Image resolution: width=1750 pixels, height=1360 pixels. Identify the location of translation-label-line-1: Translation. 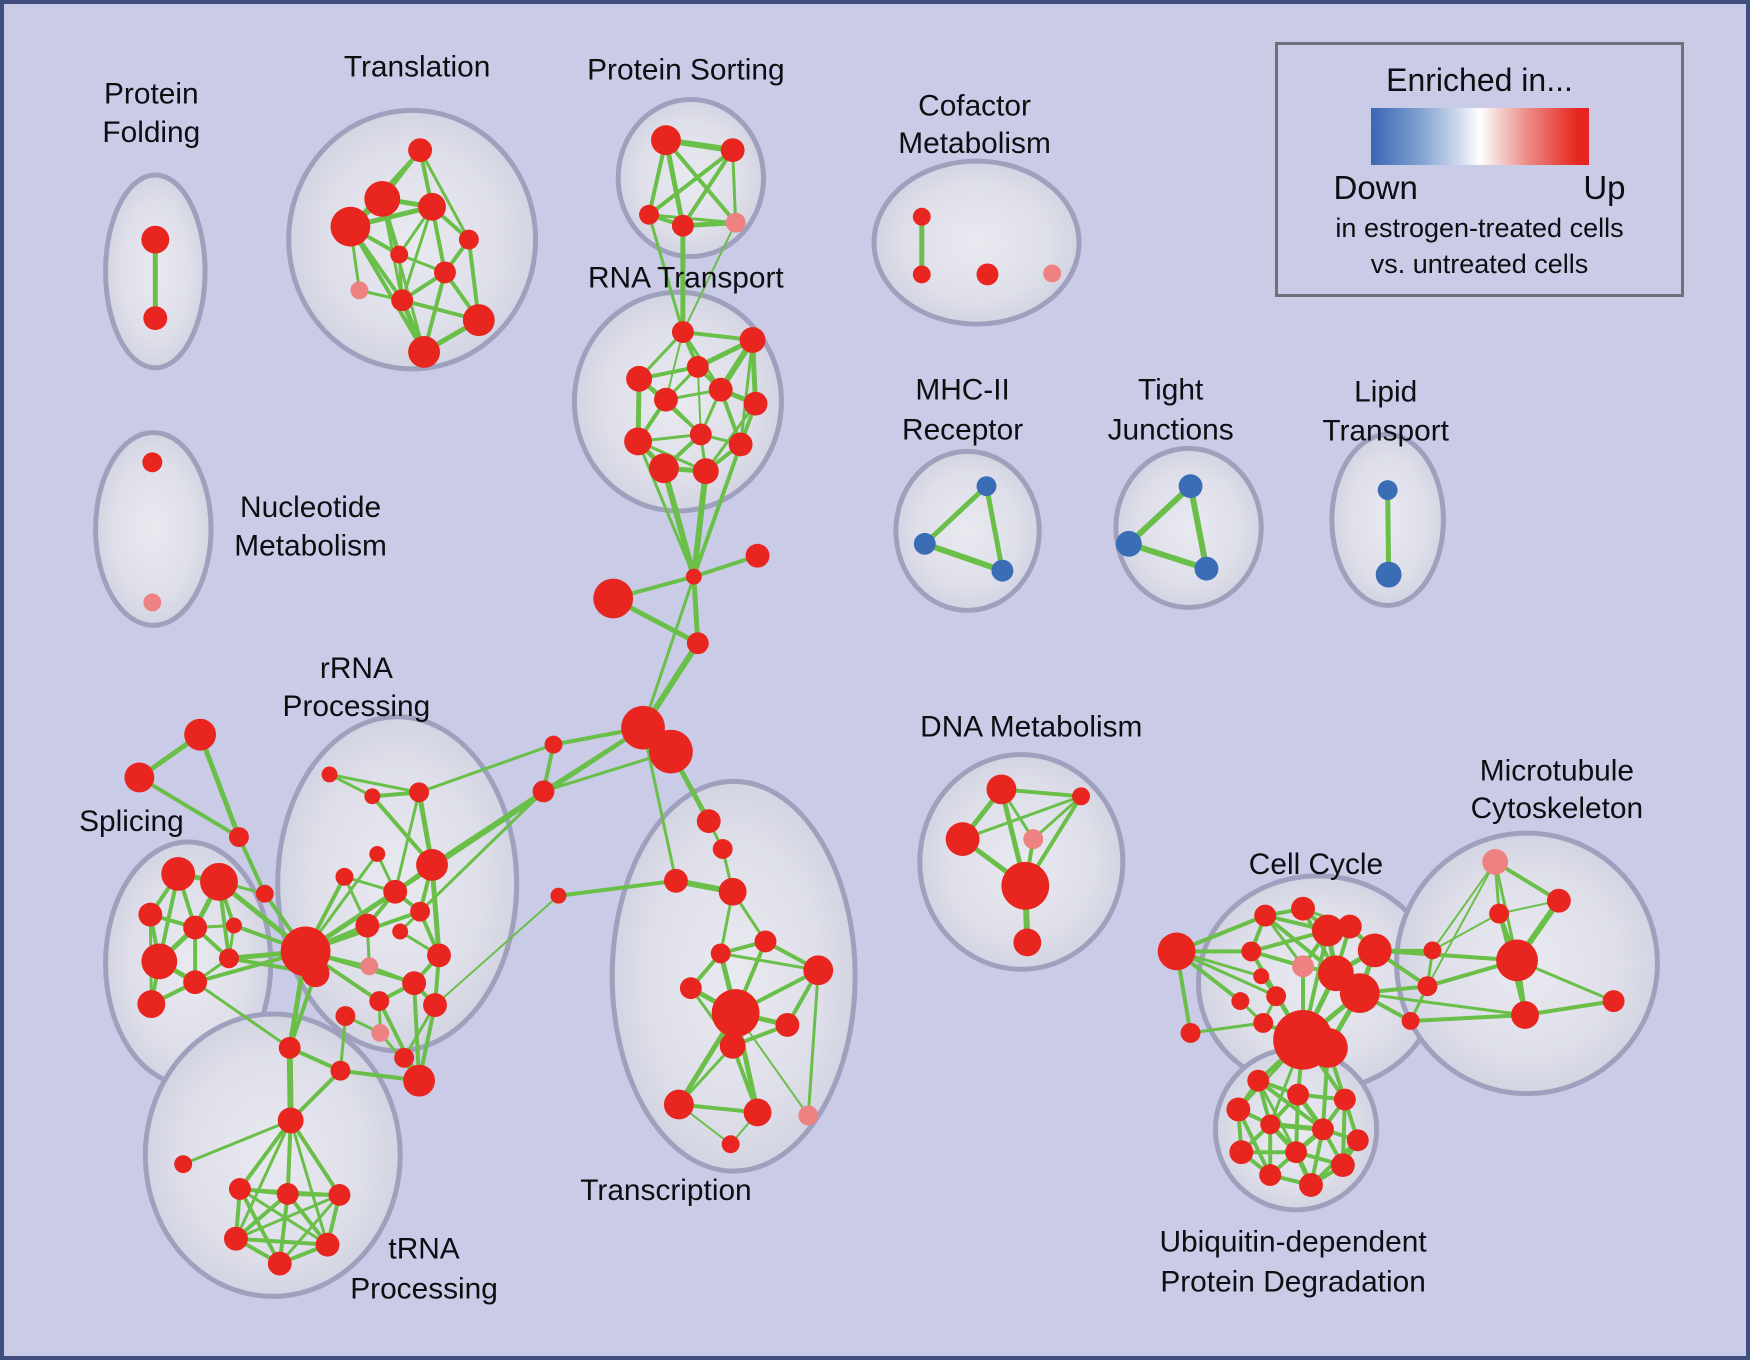
(417, 67).